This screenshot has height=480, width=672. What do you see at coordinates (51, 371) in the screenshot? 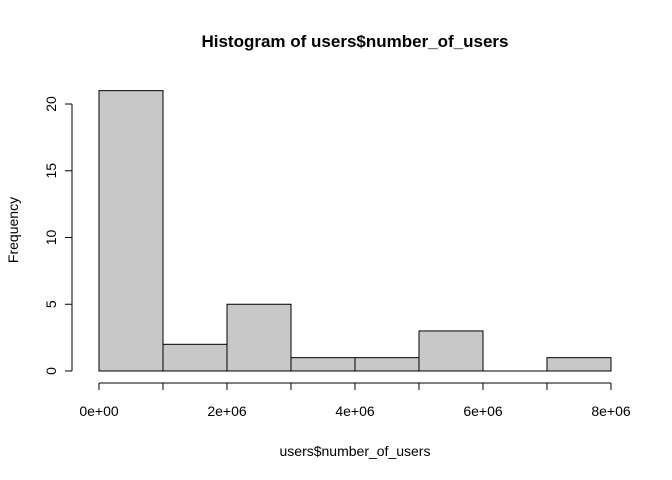
I see `y-tick-label: 0` at bounding box center [51, 371].